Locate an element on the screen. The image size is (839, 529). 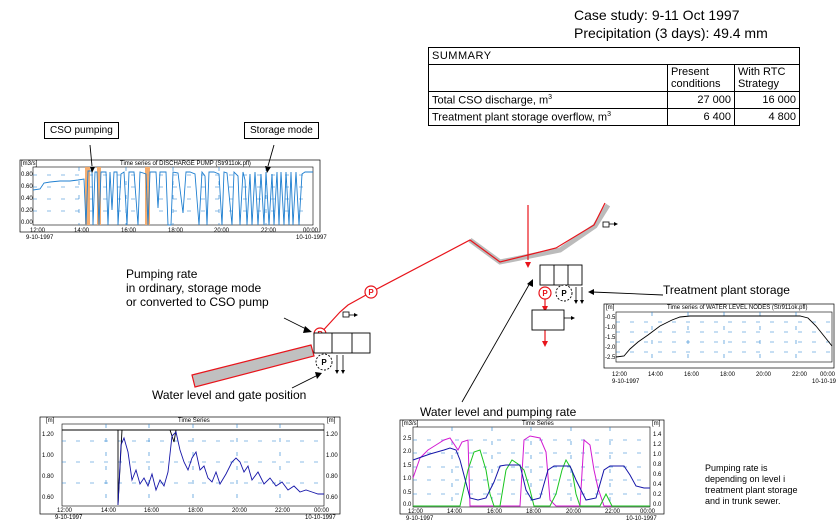
y-tick: 0.40 is located at coordinates (27, 199).